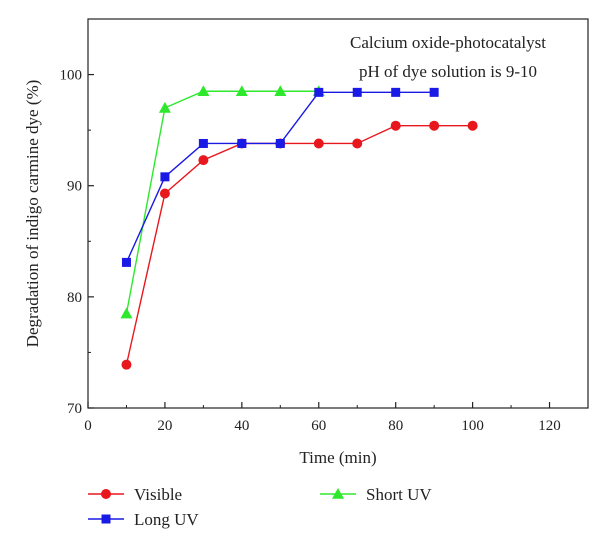  Describe the element at coordinates (71, 76) in the screenshot. I see `y-tick-label: 100` at that location.